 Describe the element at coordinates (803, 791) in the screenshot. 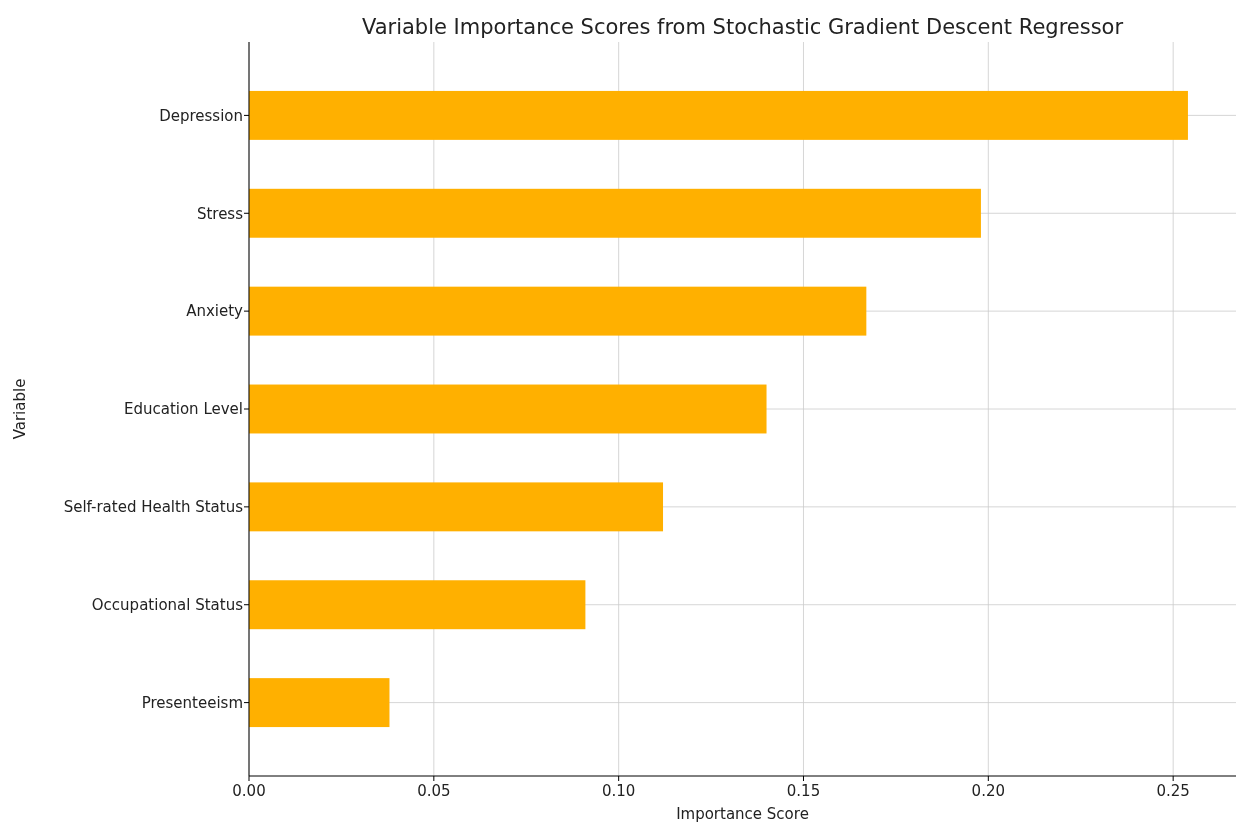

I see `x-tick-label: 0.15` at that location.